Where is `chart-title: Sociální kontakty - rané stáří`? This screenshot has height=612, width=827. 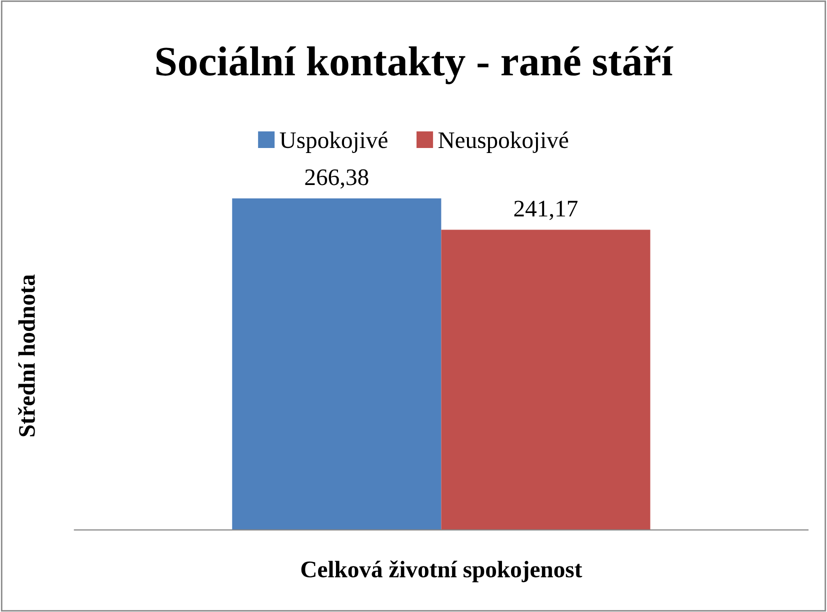
chart-title: Sociální kontakty - rané stáří is located at coordinates (415, 65).